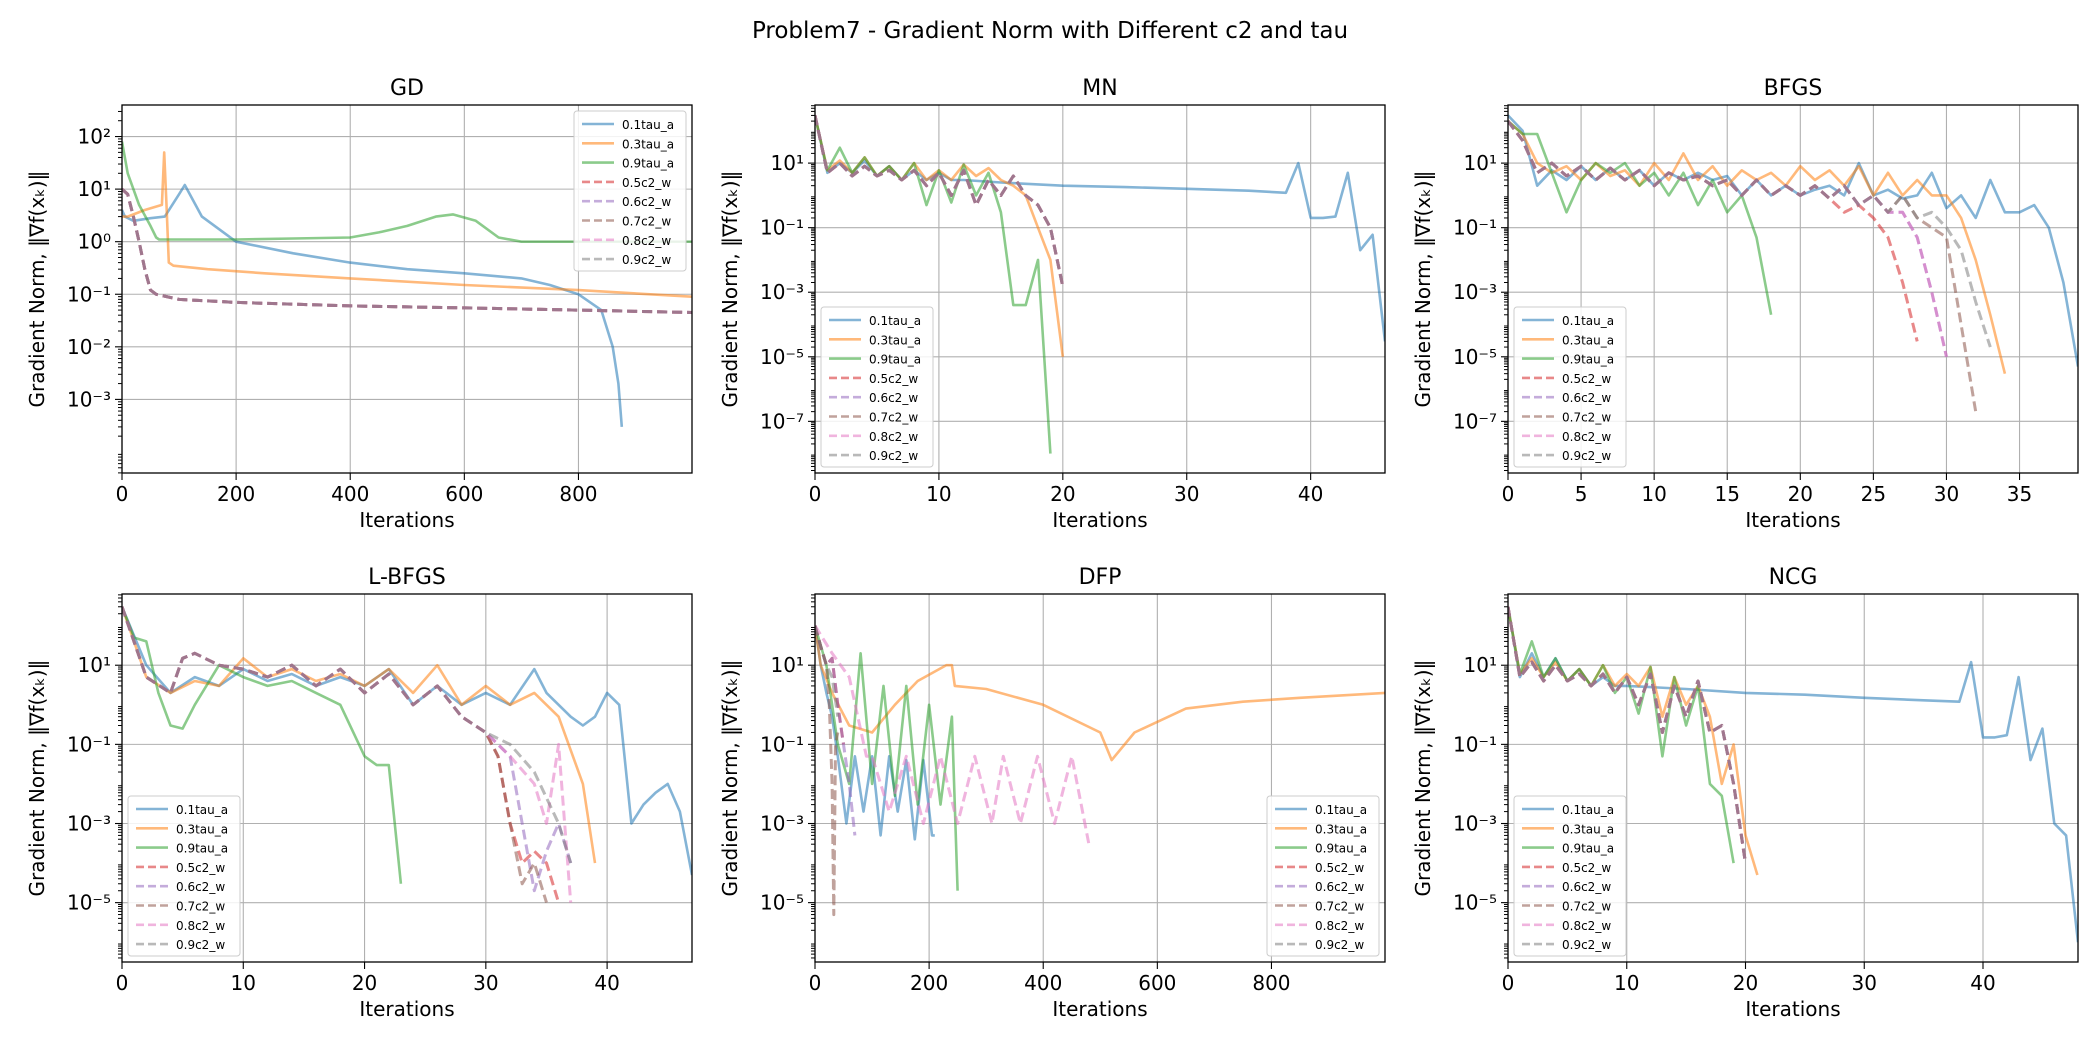 The image size is (2100, 1050). What do you see at coordinates (373, 305) in the screenshot?
I see `series-line-0.1tau_a` at bounding box center [373, 305].